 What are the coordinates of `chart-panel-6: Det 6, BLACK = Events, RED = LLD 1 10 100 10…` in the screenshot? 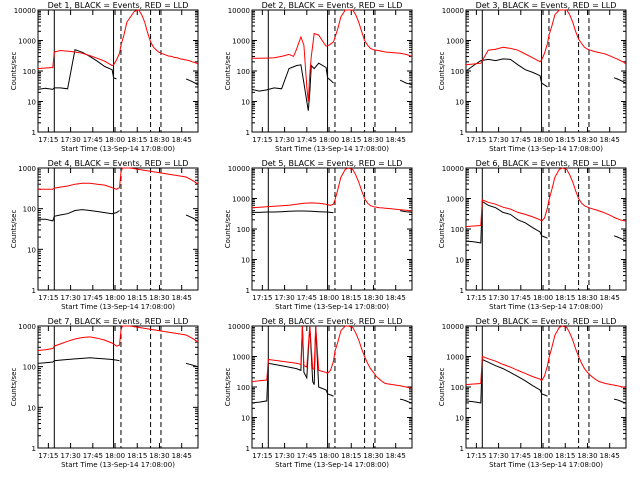 It's located at (532, 235).